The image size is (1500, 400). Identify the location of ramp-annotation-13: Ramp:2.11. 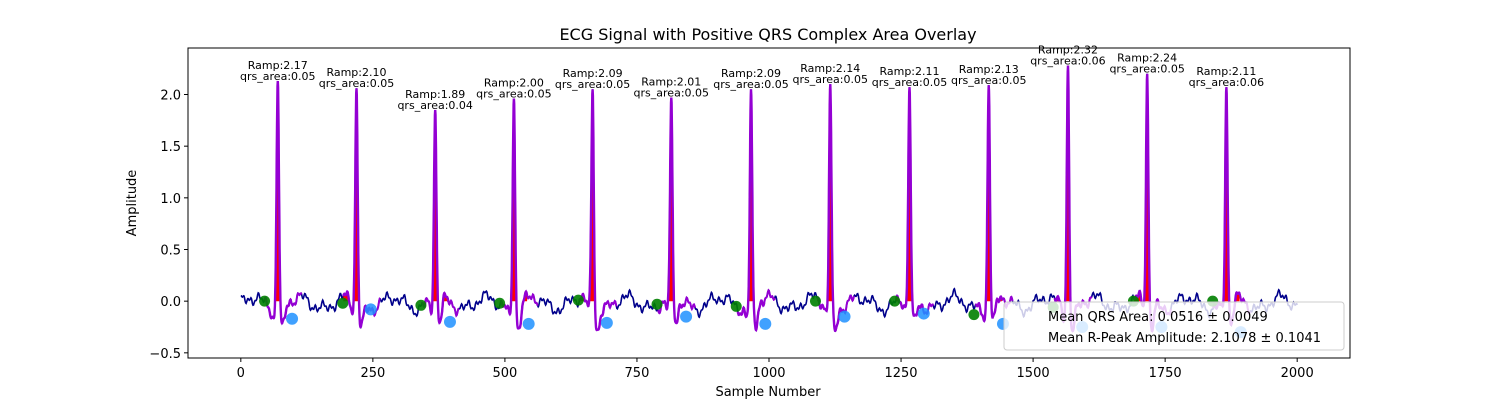
(1226, 71).